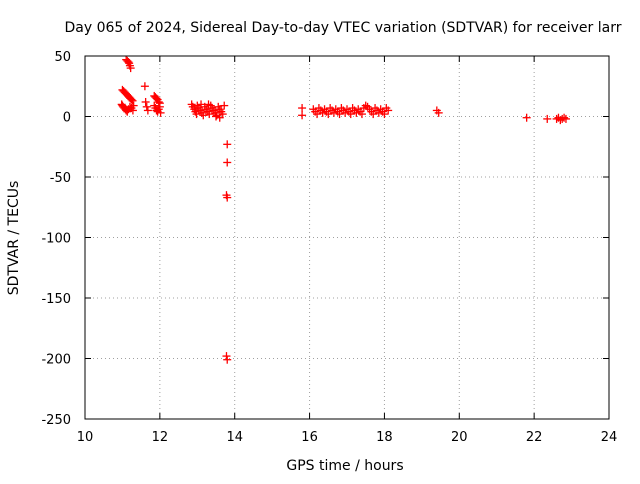 The image size is (640, 484). I want to click on x-tick-label: 16, so click(309, 437).